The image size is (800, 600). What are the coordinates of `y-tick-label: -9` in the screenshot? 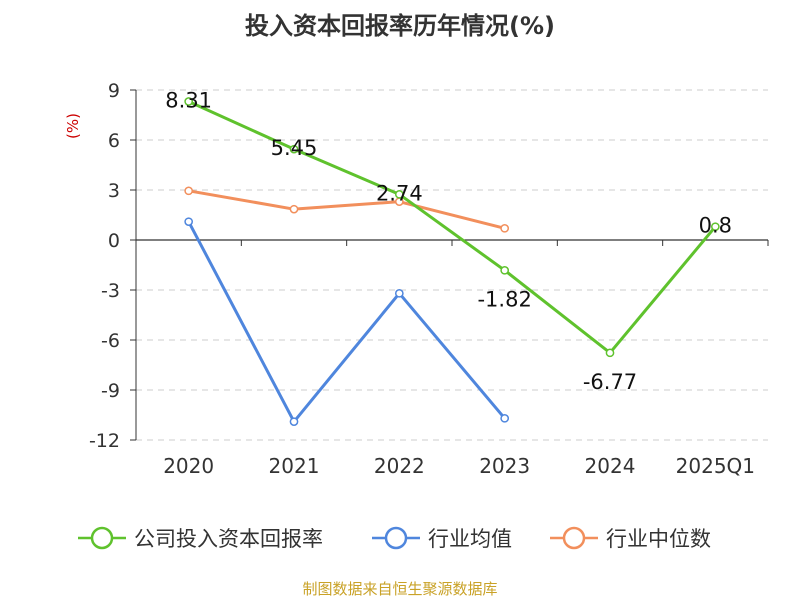 It's located at (110, 391).